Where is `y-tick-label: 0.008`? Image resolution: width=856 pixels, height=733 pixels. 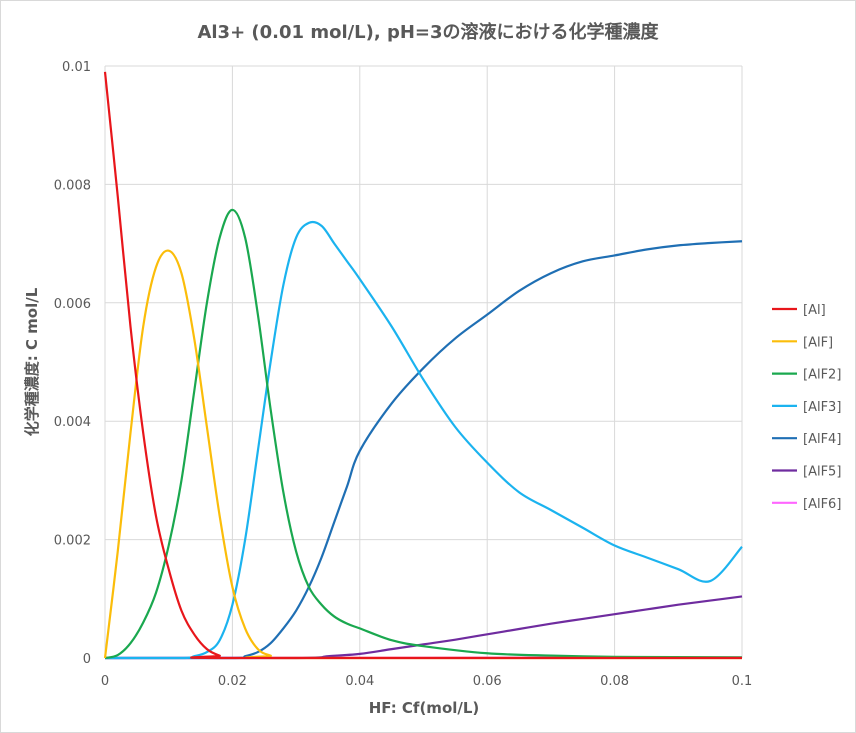 y-tick-label: 0.008 is located at coordinates (72, 185).